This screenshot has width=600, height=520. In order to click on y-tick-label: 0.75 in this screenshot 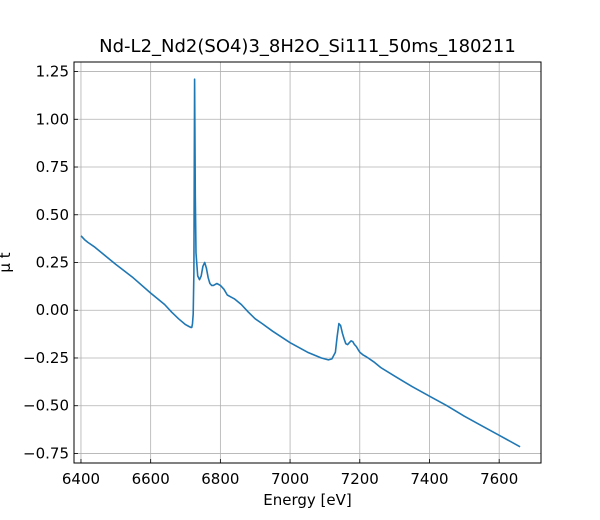, I will do `click(52, 167)`.